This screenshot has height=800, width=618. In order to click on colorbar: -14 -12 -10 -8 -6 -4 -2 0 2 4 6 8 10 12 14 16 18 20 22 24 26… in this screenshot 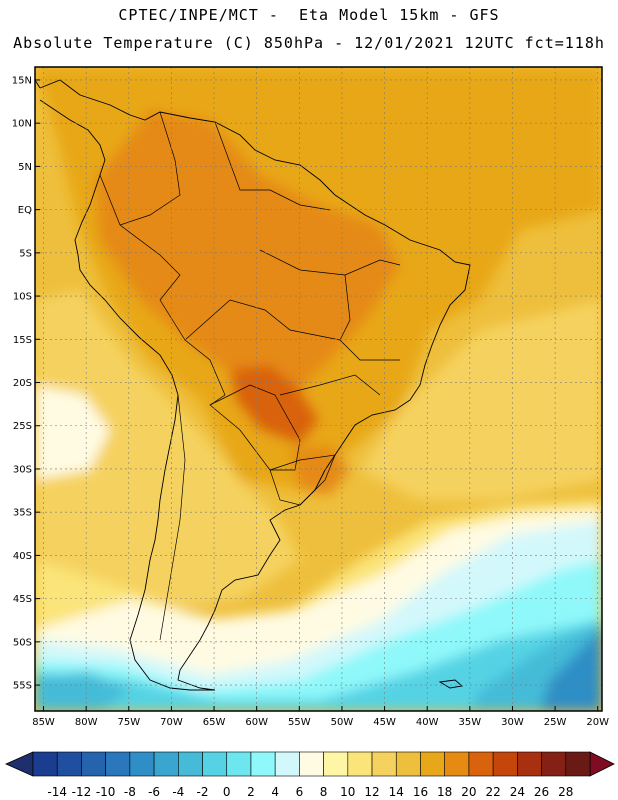, I will do `click(310, 775)`.